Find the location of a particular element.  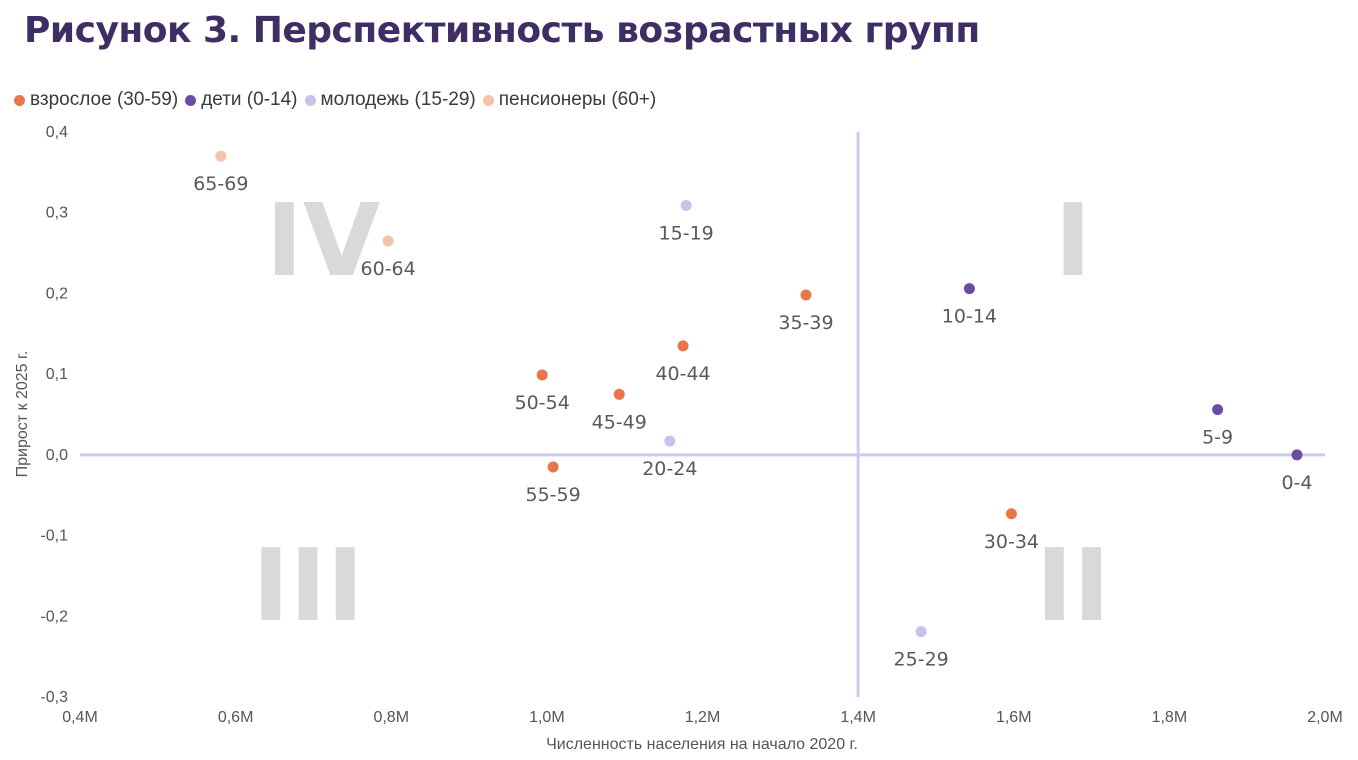

legend-item-adult: взрослое (30-59) is located at coordinates (96, 100).